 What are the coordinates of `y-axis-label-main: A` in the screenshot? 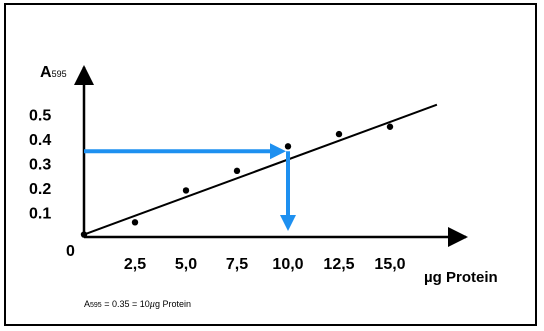 It's located at (46, 72).